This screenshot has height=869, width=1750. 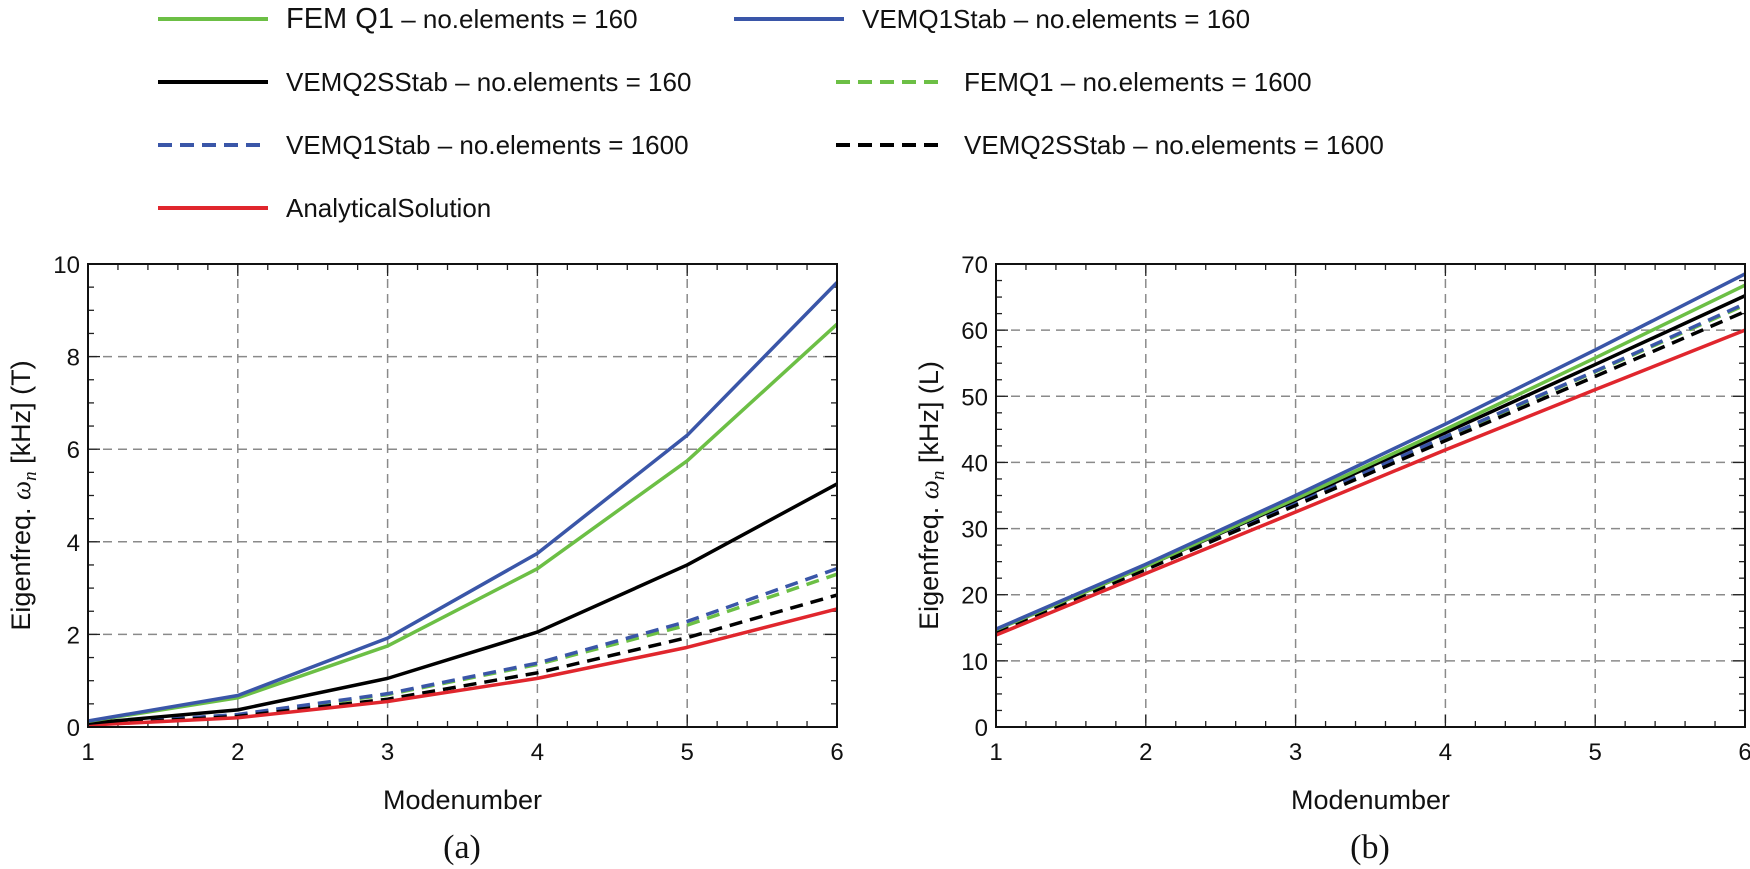 What do you see at coordinates (974, 463) in the screenshot?
I see `y-tick-label: 40` at bounding box center [974, 463].